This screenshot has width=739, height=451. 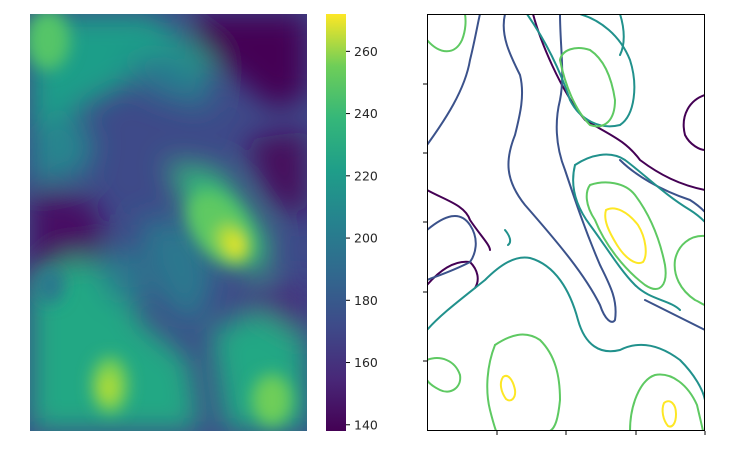 I want to click on colorbar-tick-label: 200, so click(x=366, y=238).